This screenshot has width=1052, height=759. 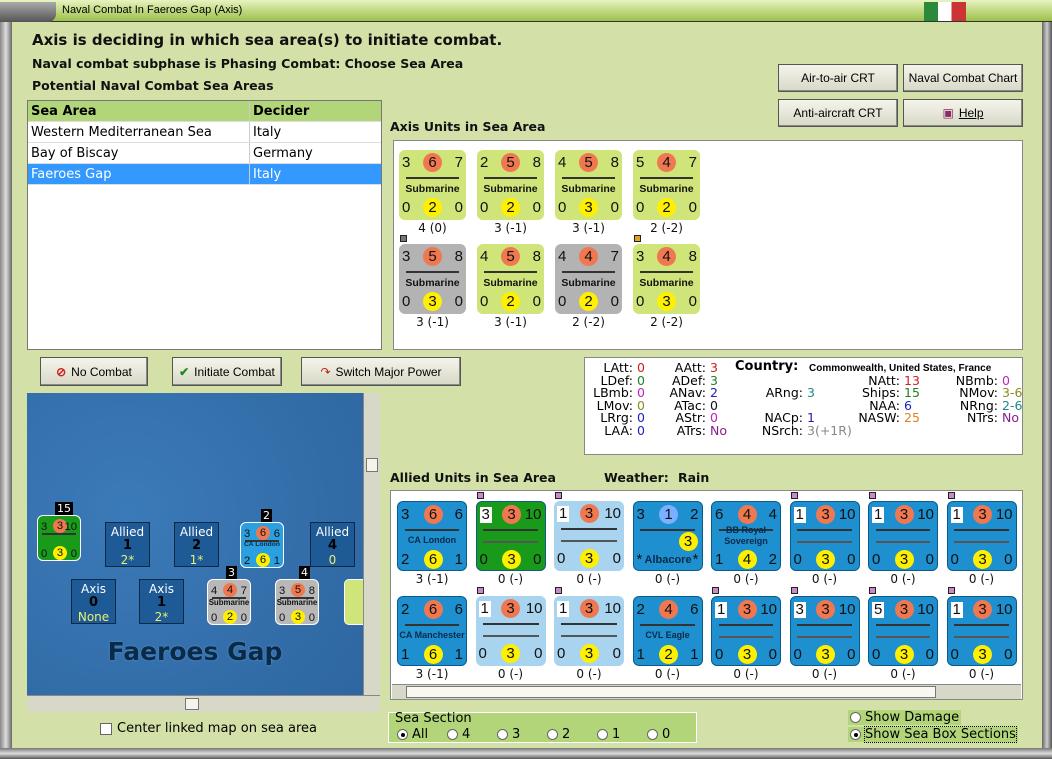 I want to click on unit-name: BB Royal Sovereign, so click(x=746, y=535).